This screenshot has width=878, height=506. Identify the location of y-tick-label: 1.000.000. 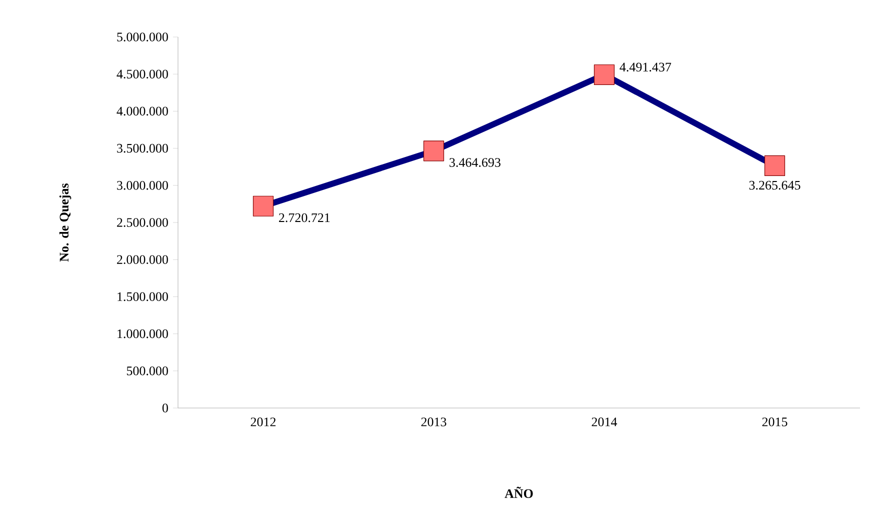
(143, 333).